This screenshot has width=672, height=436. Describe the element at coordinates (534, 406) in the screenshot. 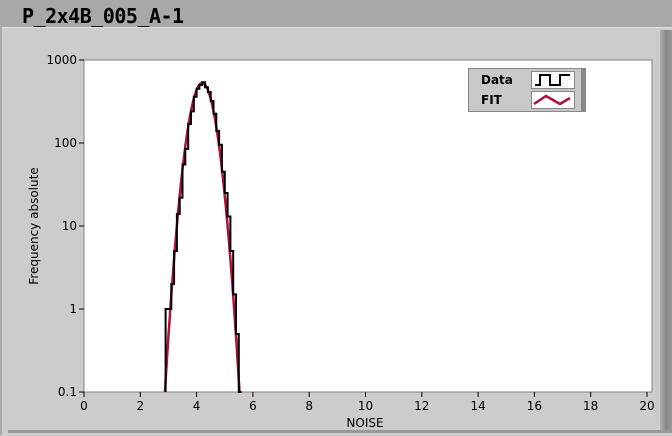

I see `x-tick-label: 16` at that location.